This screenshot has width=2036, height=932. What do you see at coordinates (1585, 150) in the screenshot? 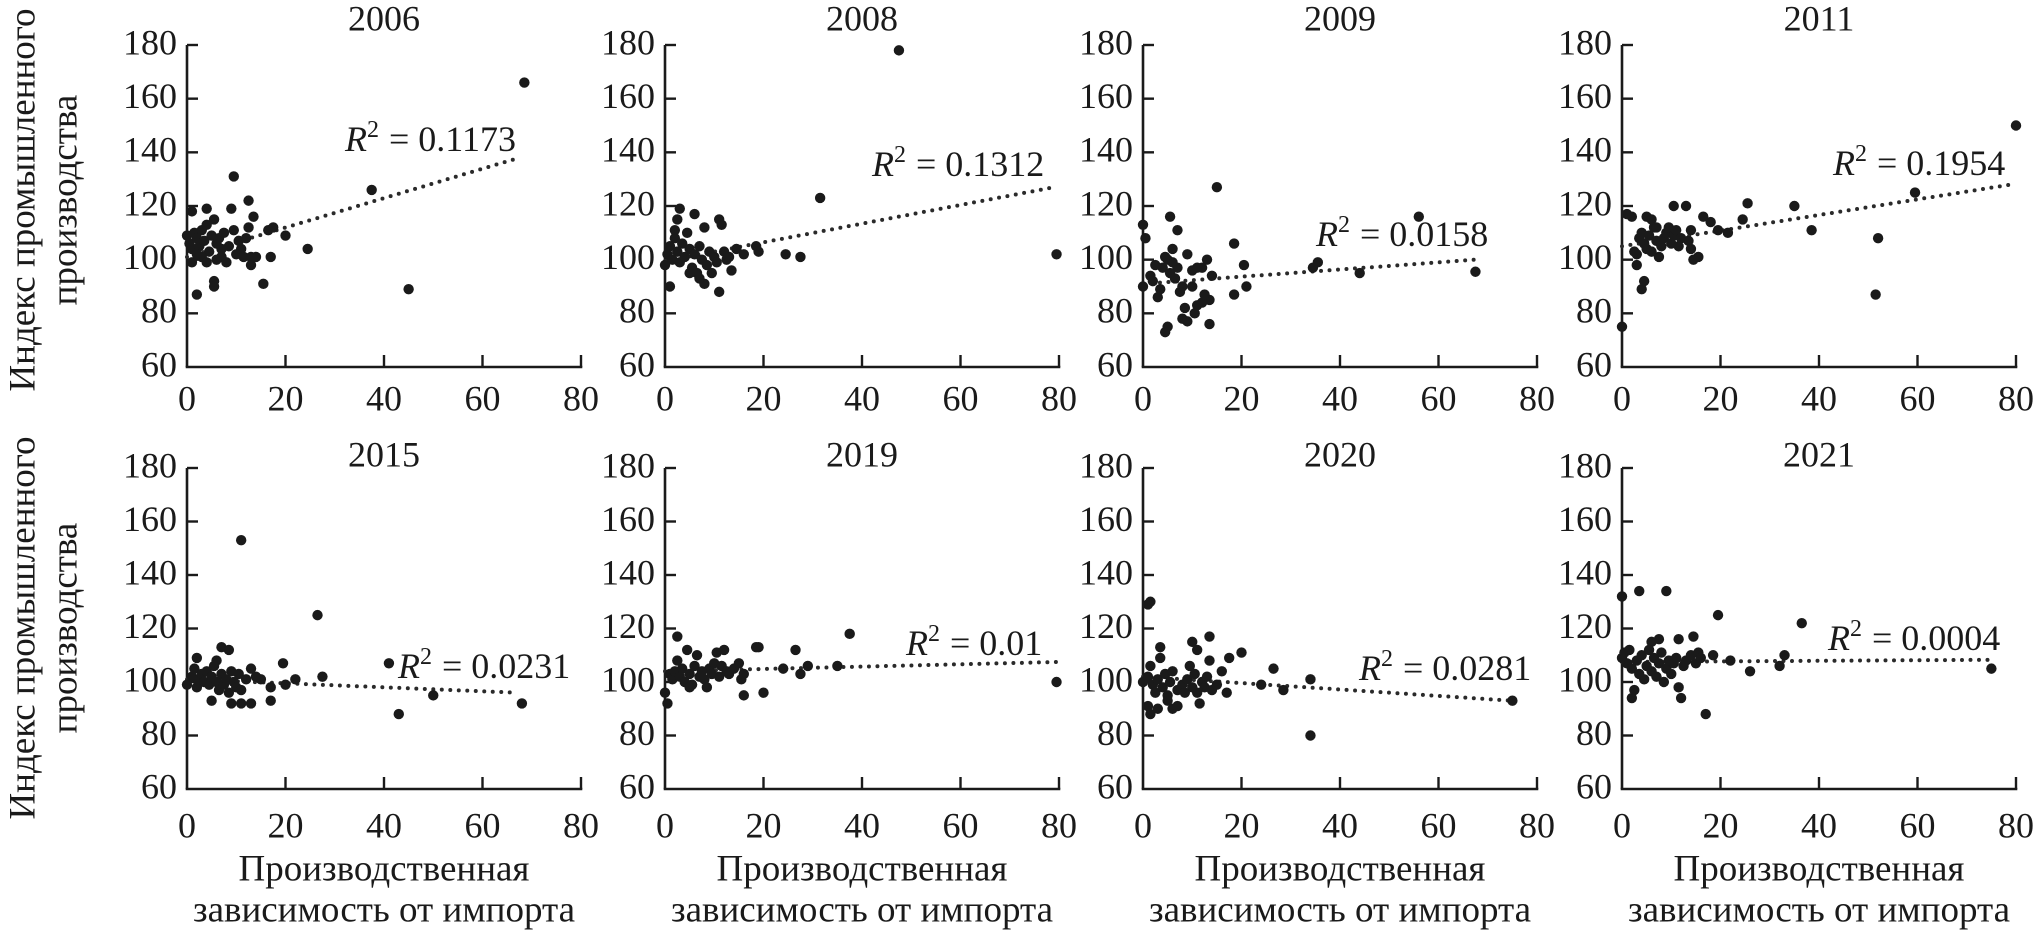
I see `y-tick-label: 140` at bounding box center [1585, 150].